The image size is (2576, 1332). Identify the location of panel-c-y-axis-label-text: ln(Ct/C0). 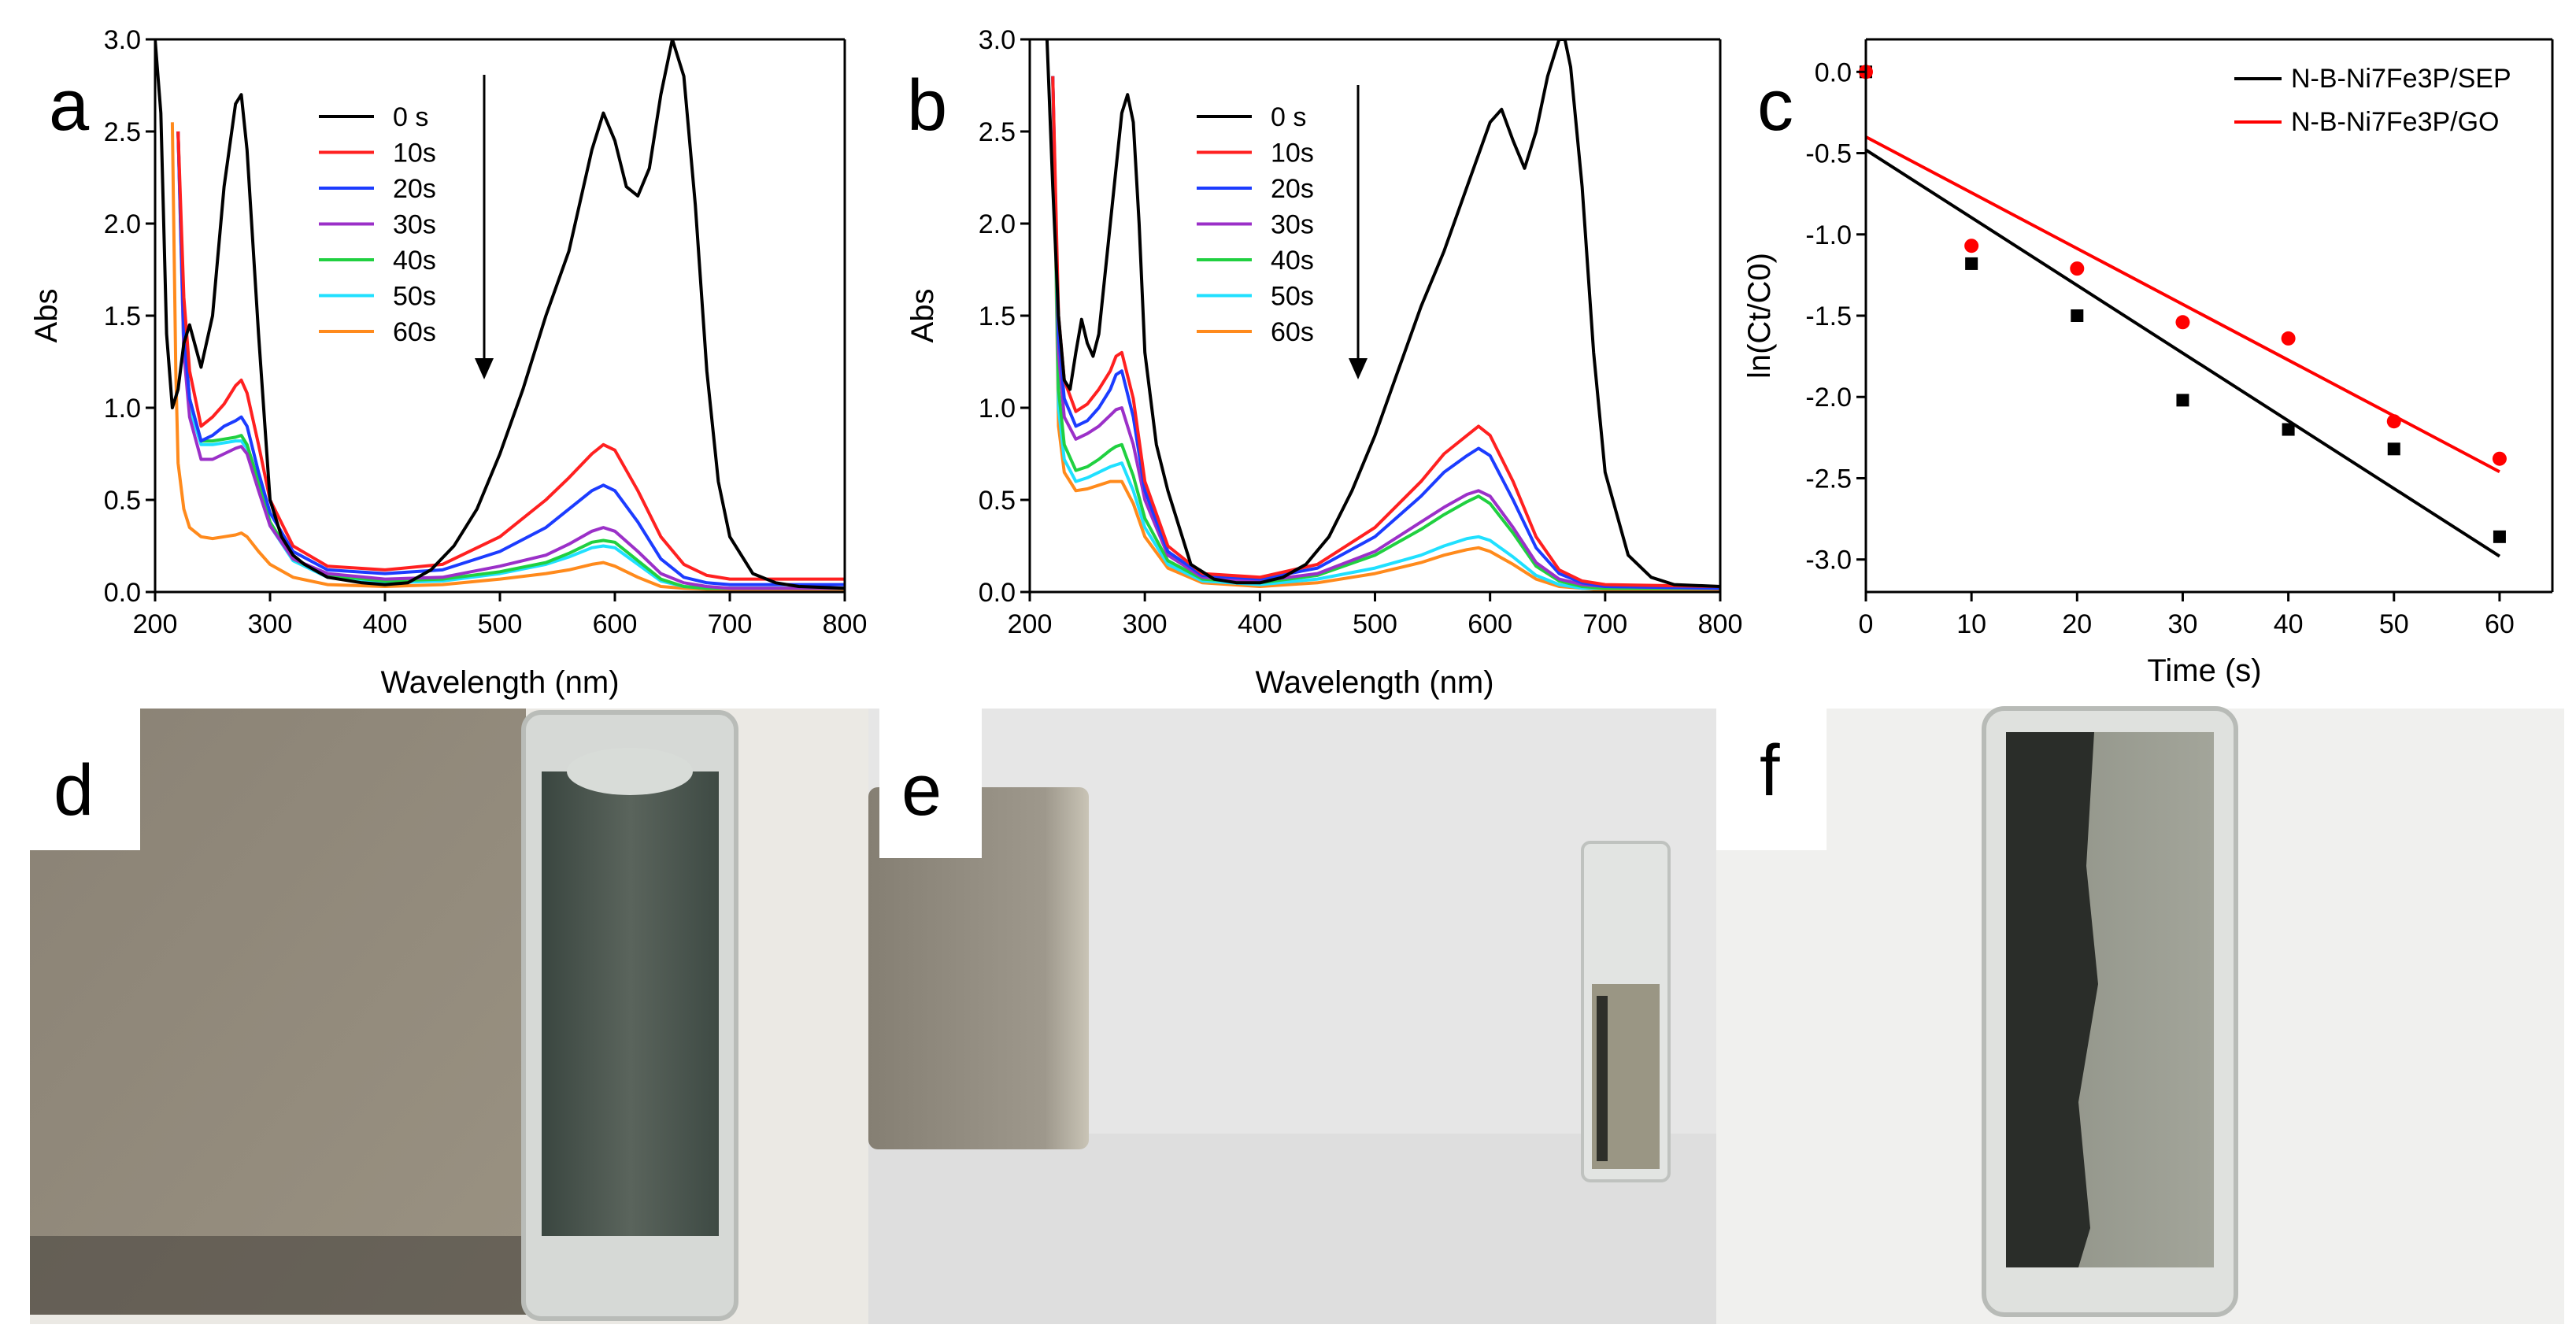
(1759, 316).